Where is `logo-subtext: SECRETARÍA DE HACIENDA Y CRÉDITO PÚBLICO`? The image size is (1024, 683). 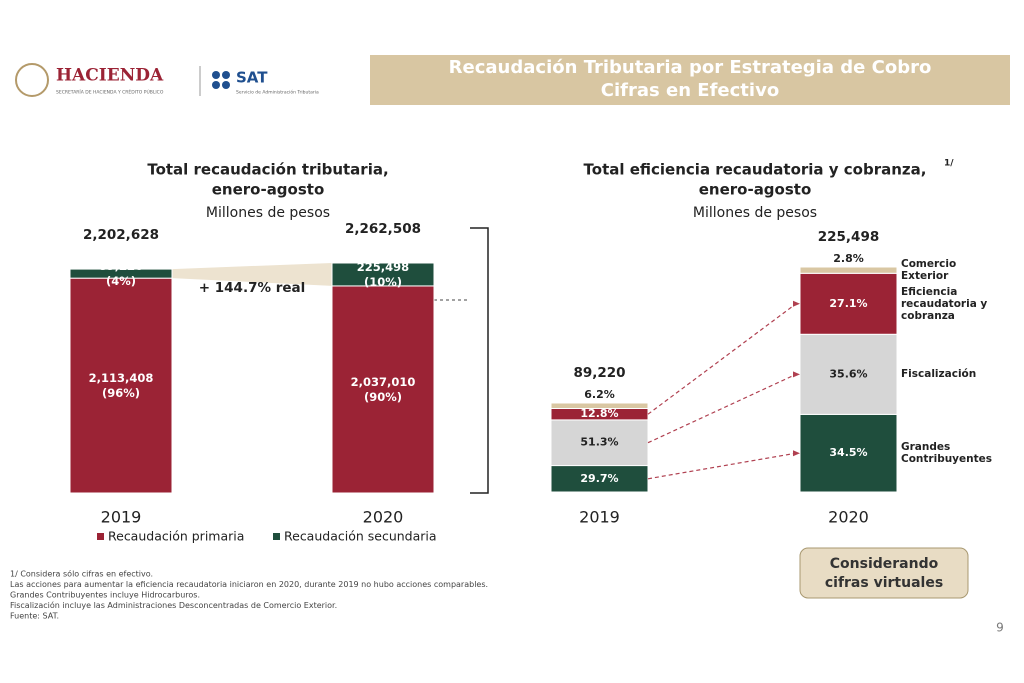
logo-subtext: SECRETARÍA DE HACIENDA Y CRÉDITO PÚBLICO is located at coordinates (110, 92).